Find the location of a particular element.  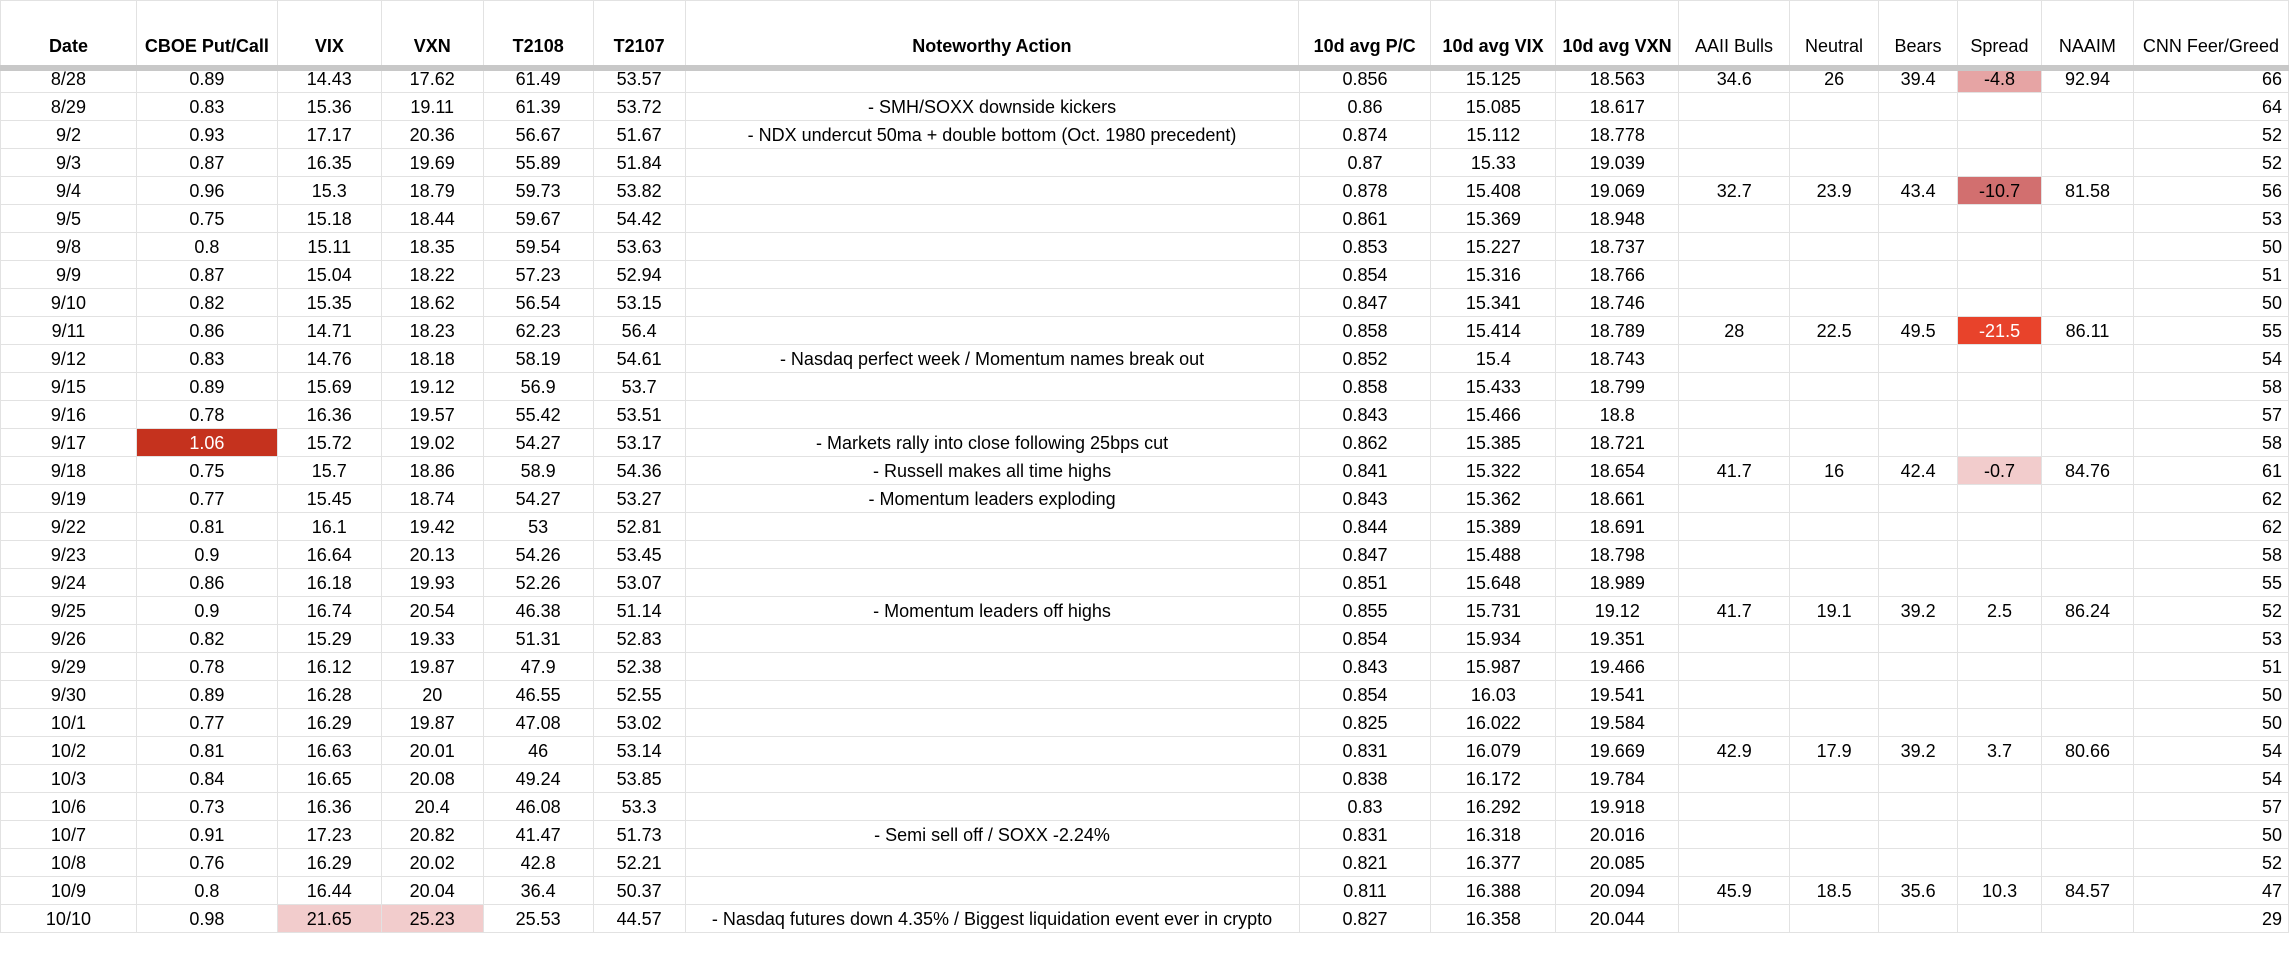

cell: 9/23 is located at coordinates (68, 554).